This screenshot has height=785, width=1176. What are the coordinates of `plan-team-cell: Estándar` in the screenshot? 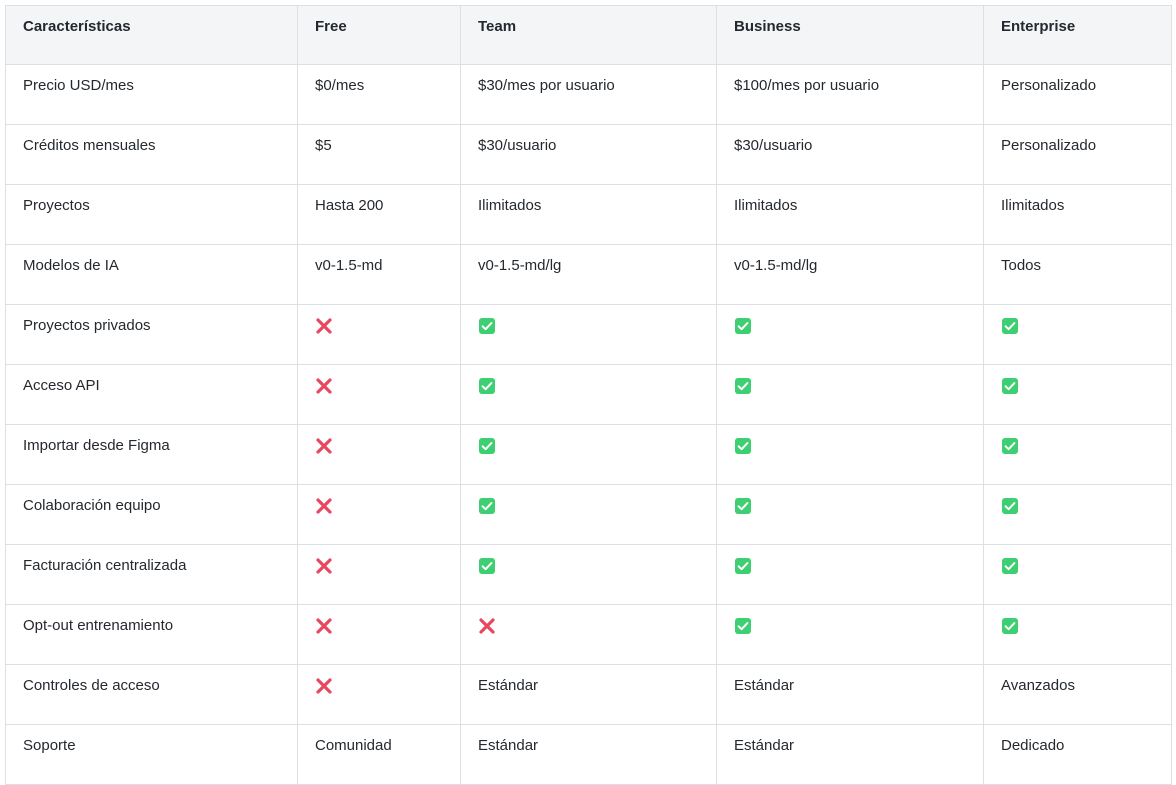 It's located at (588, 694).